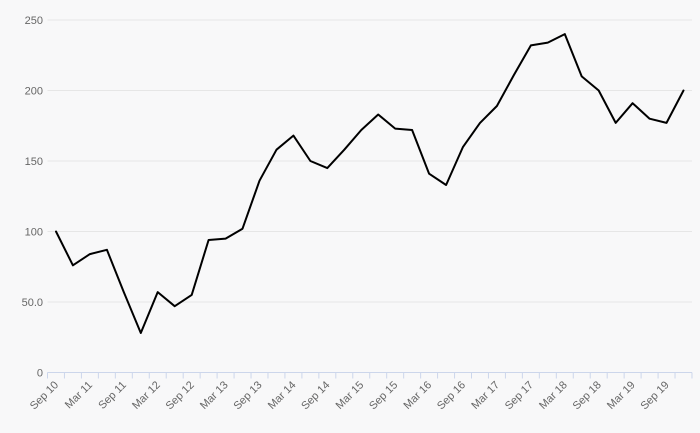  I want to click on x-axis-tick-label: Sep 16, so click(451, 395).